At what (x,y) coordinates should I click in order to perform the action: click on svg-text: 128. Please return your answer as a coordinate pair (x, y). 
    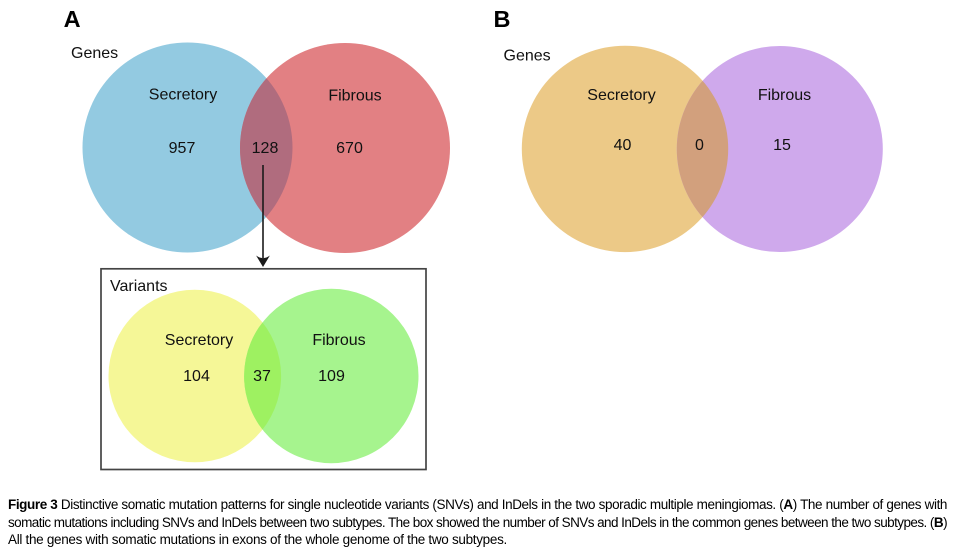
    Looking at the image, I should click on (265, 148).